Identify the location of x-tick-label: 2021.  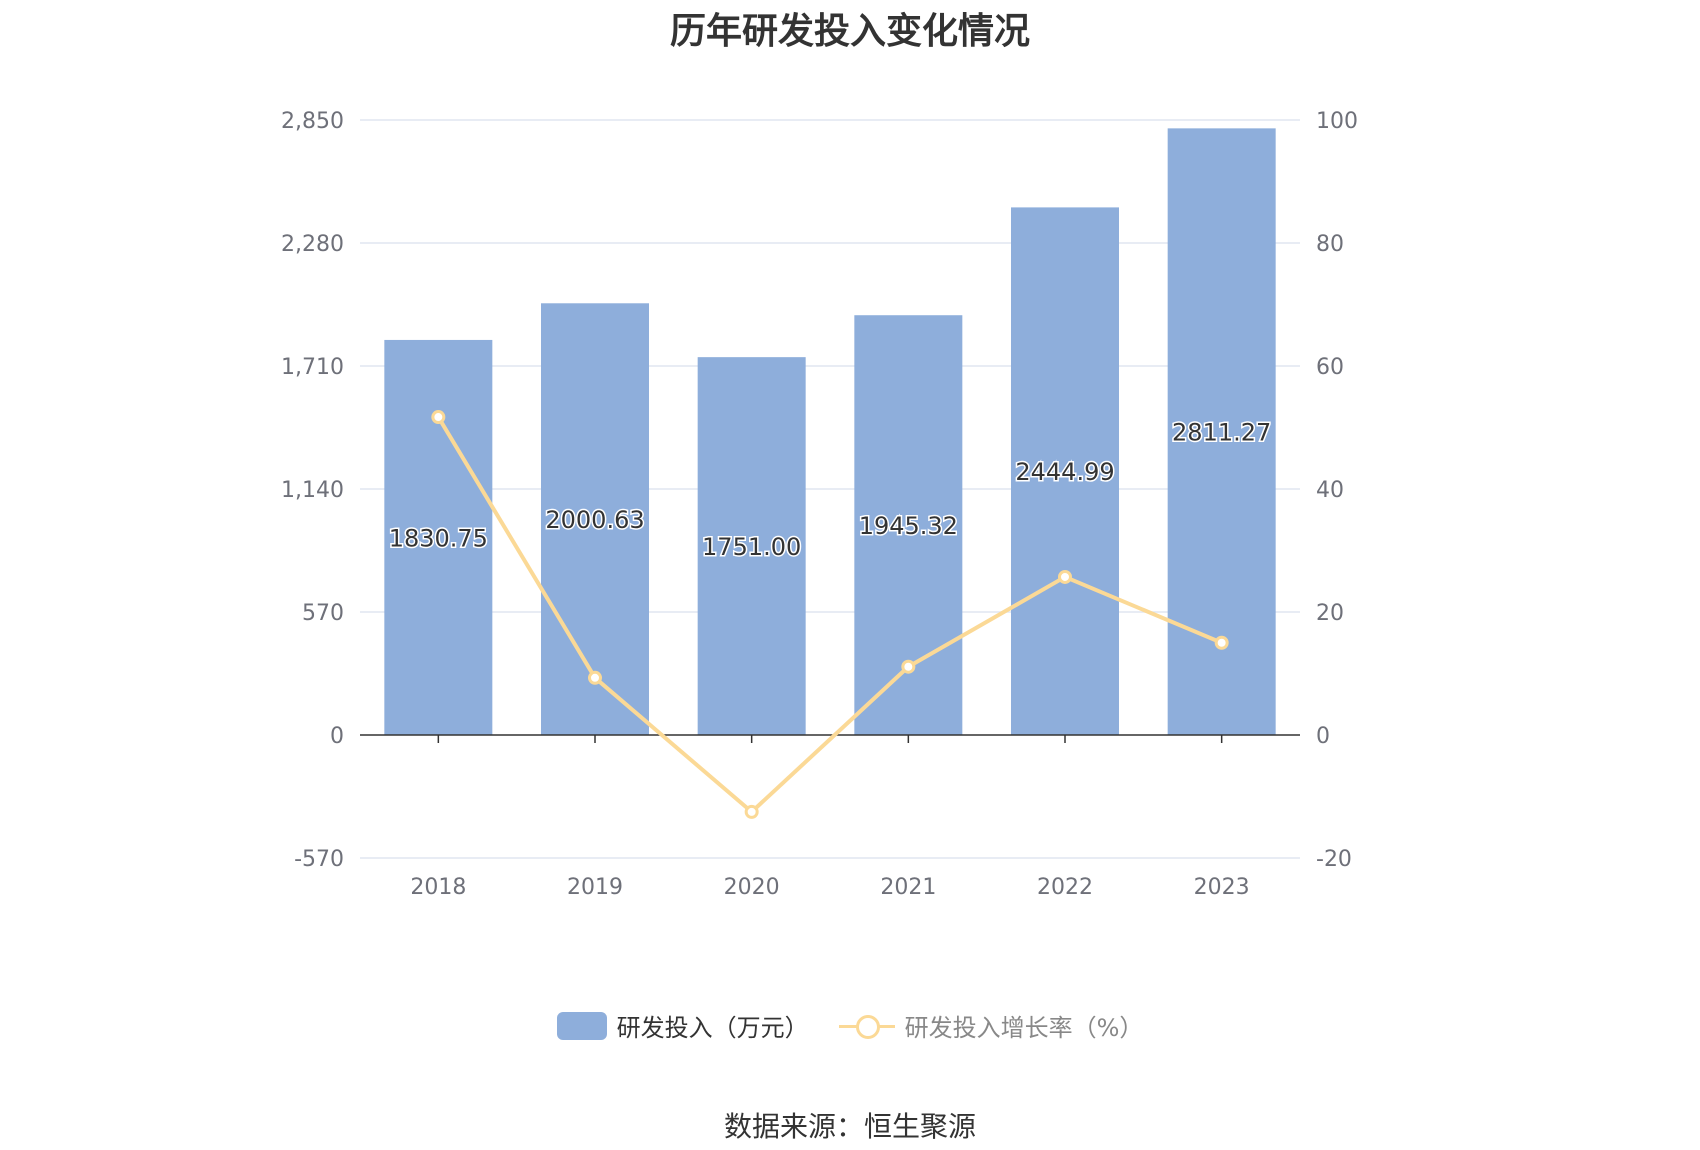
(908, 887).